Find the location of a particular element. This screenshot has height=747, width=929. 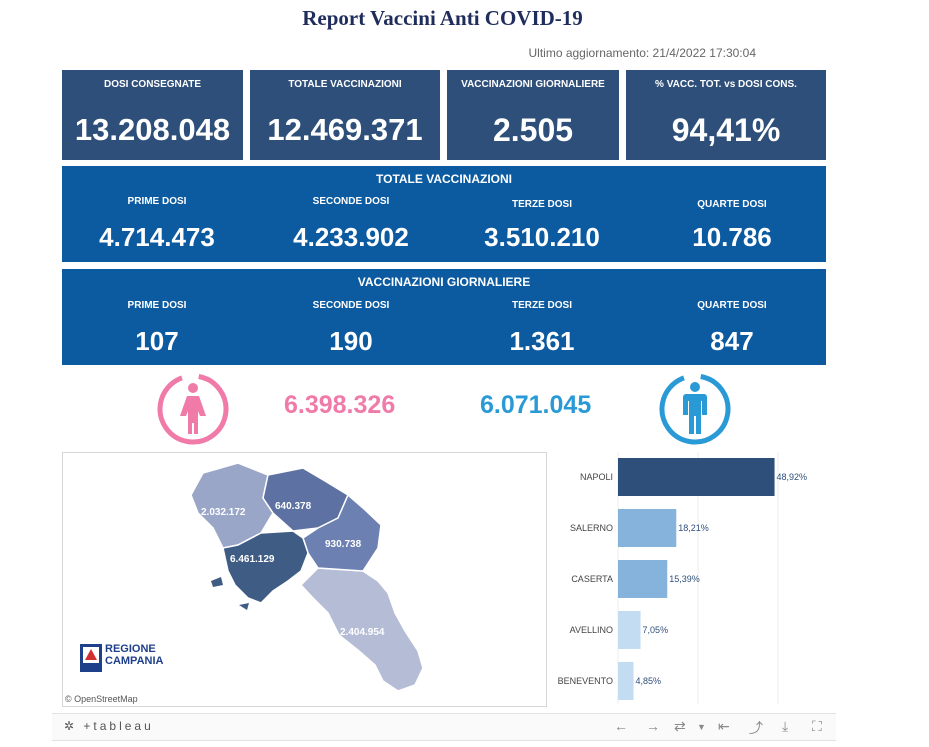

kpi-label: VACCINAZIONI GIORNALIERE is located at coordinates (533, 84).